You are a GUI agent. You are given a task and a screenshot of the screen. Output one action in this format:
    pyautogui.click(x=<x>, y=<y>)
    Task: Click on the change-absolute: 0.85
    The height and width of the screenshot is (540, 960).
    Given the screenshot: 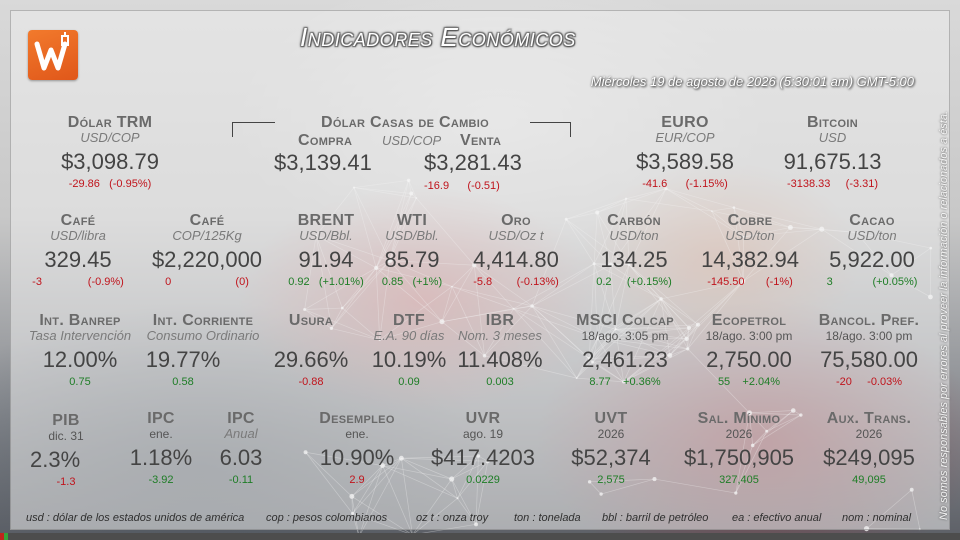 What is the action you would take?
    pyautogui.click(x=392, y=282)
    